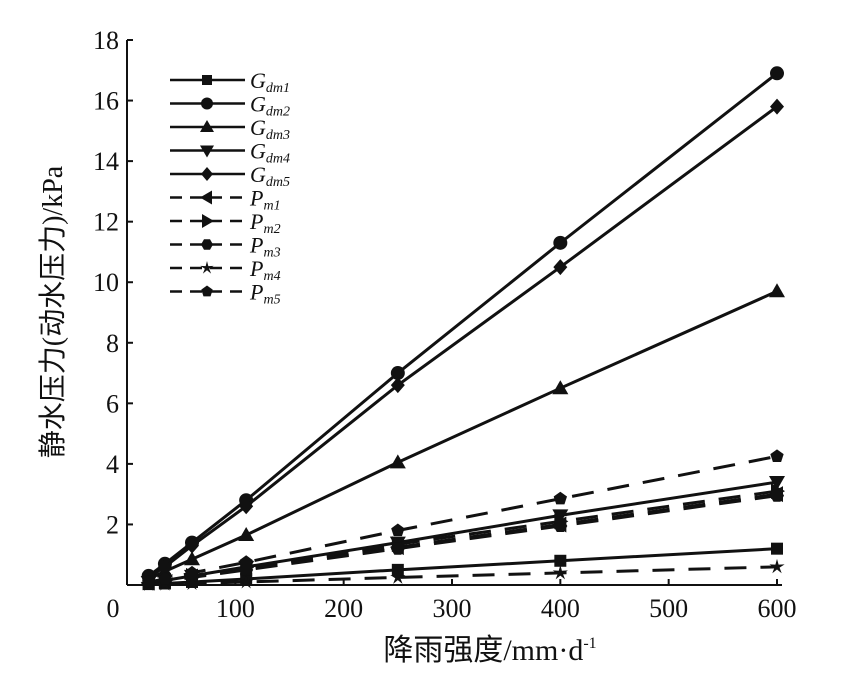 The width and height of the screenshot is (850, 679). I want to click on triangle-left-marker, so click(206, 197).